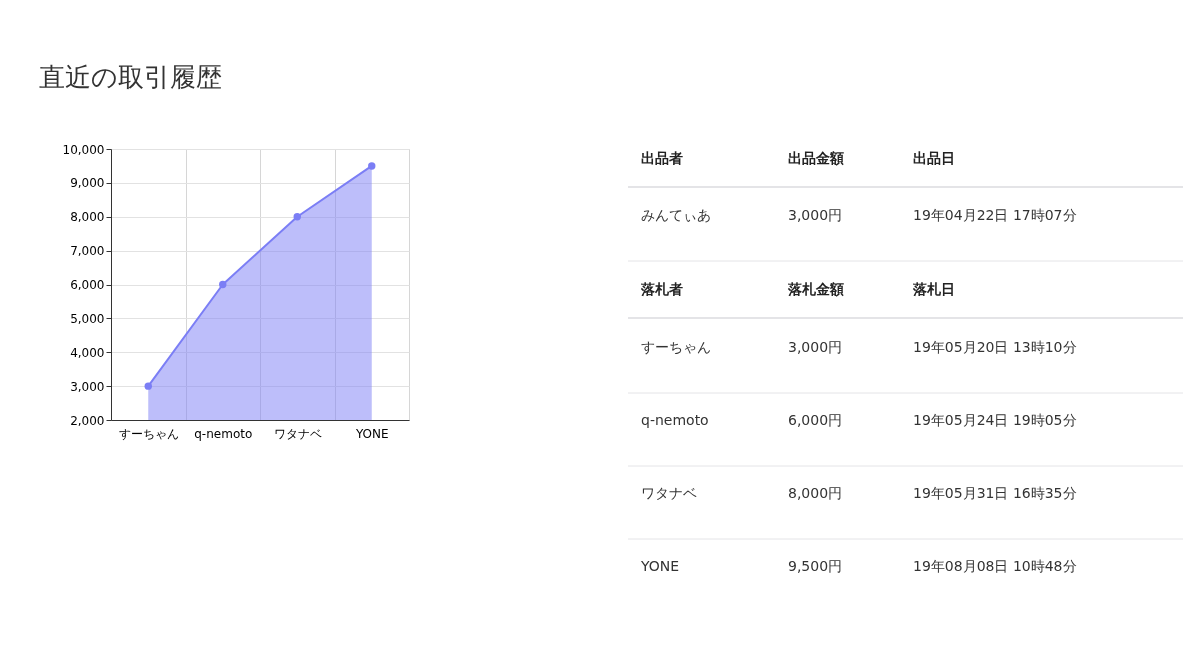 Image resolution: width=1200 pixels, height=649 pixels. Describe the element at coordinates (815, 289) in the screenshot. I see `text: 落札金額` at that location.